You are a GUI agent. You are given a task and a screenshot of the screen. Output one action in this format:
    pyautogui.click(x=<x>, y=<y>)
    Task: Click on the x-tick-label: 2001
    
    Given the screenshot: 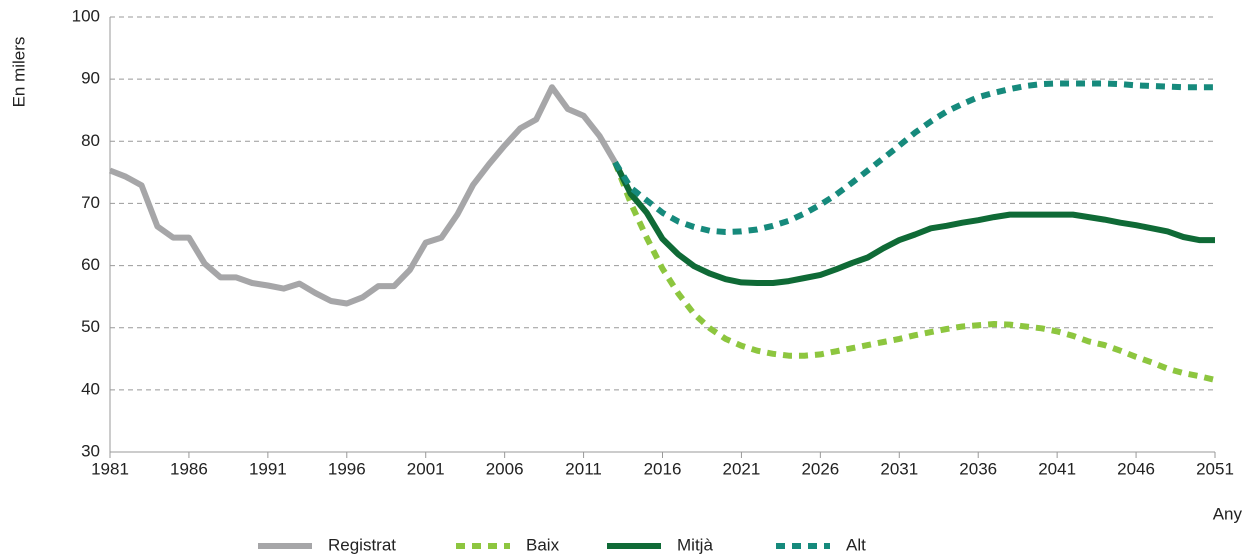 What is the action you would take?
    pyautogui.click(x=426, y=468)
    